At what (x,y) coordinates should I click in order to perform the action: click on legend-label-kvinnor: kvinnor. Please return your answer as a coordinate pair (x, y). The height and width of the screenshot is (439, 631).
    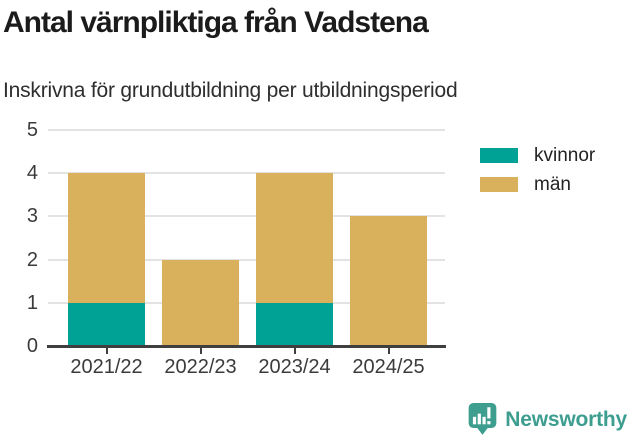
    Looking at the image, I should click on (565, 155).